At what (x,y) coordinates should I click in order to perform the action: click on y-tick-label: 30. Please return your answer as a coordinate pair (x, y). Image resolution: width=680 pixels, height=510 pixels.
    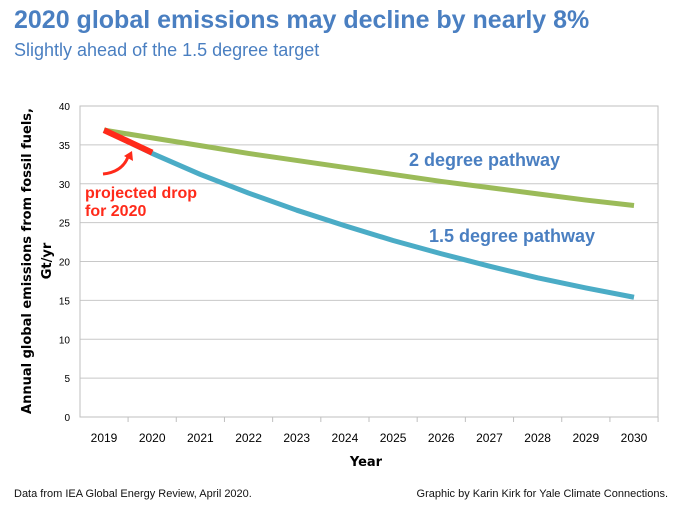
    Looking at the image, I should click on (65, 185).